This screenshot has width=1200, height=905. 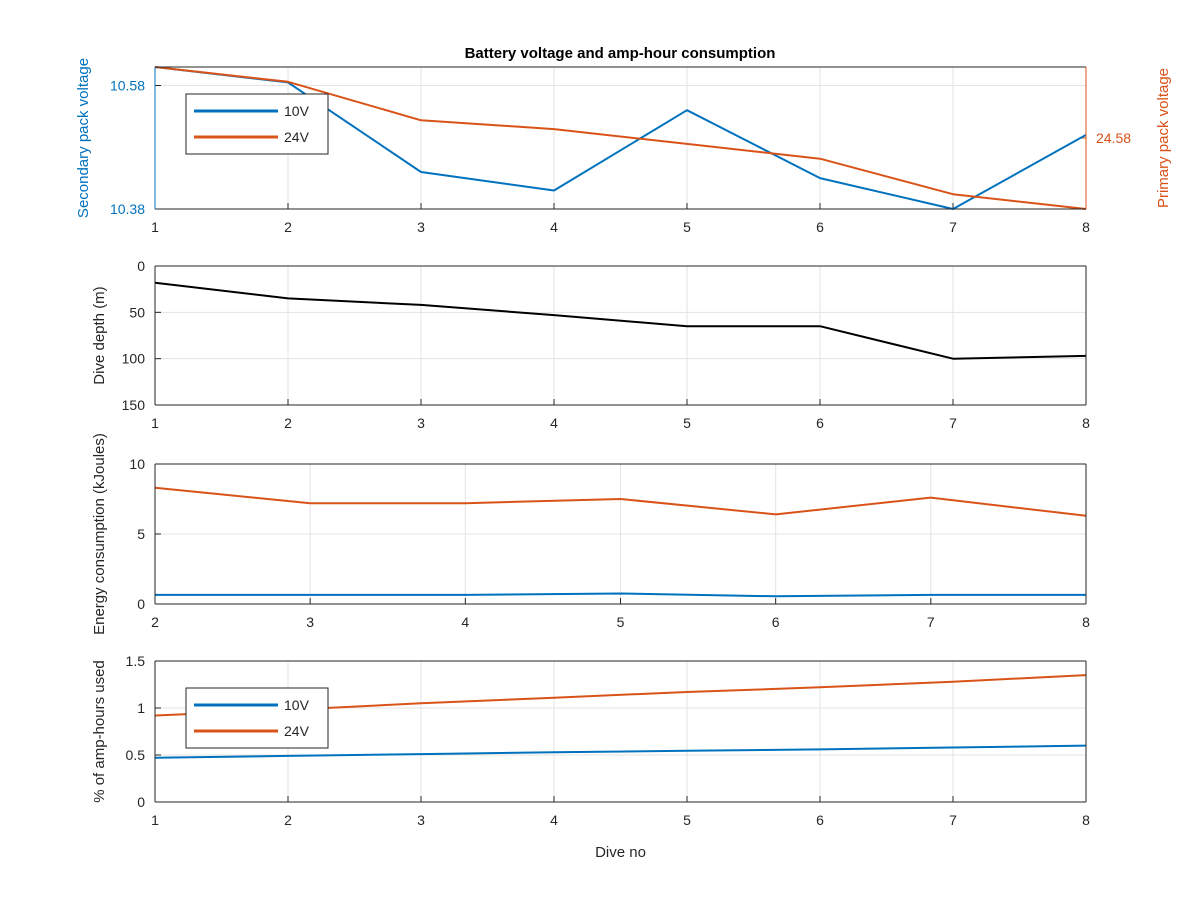 What do you see at coordinates (136, 755) in the screenshot?
I see `y-tick-label: 0.5` at bounding box center [136, 755].